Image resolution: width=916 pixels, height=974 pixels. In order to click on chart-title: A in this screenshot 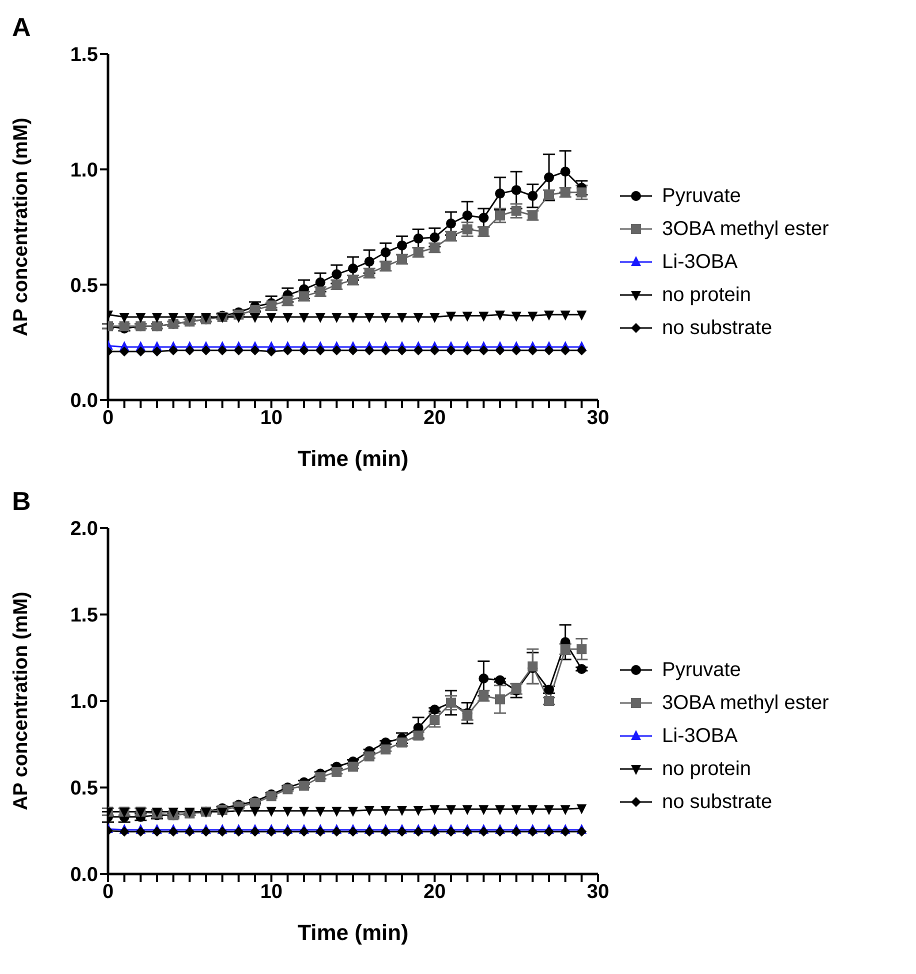, I will do `click(21, 27)`.